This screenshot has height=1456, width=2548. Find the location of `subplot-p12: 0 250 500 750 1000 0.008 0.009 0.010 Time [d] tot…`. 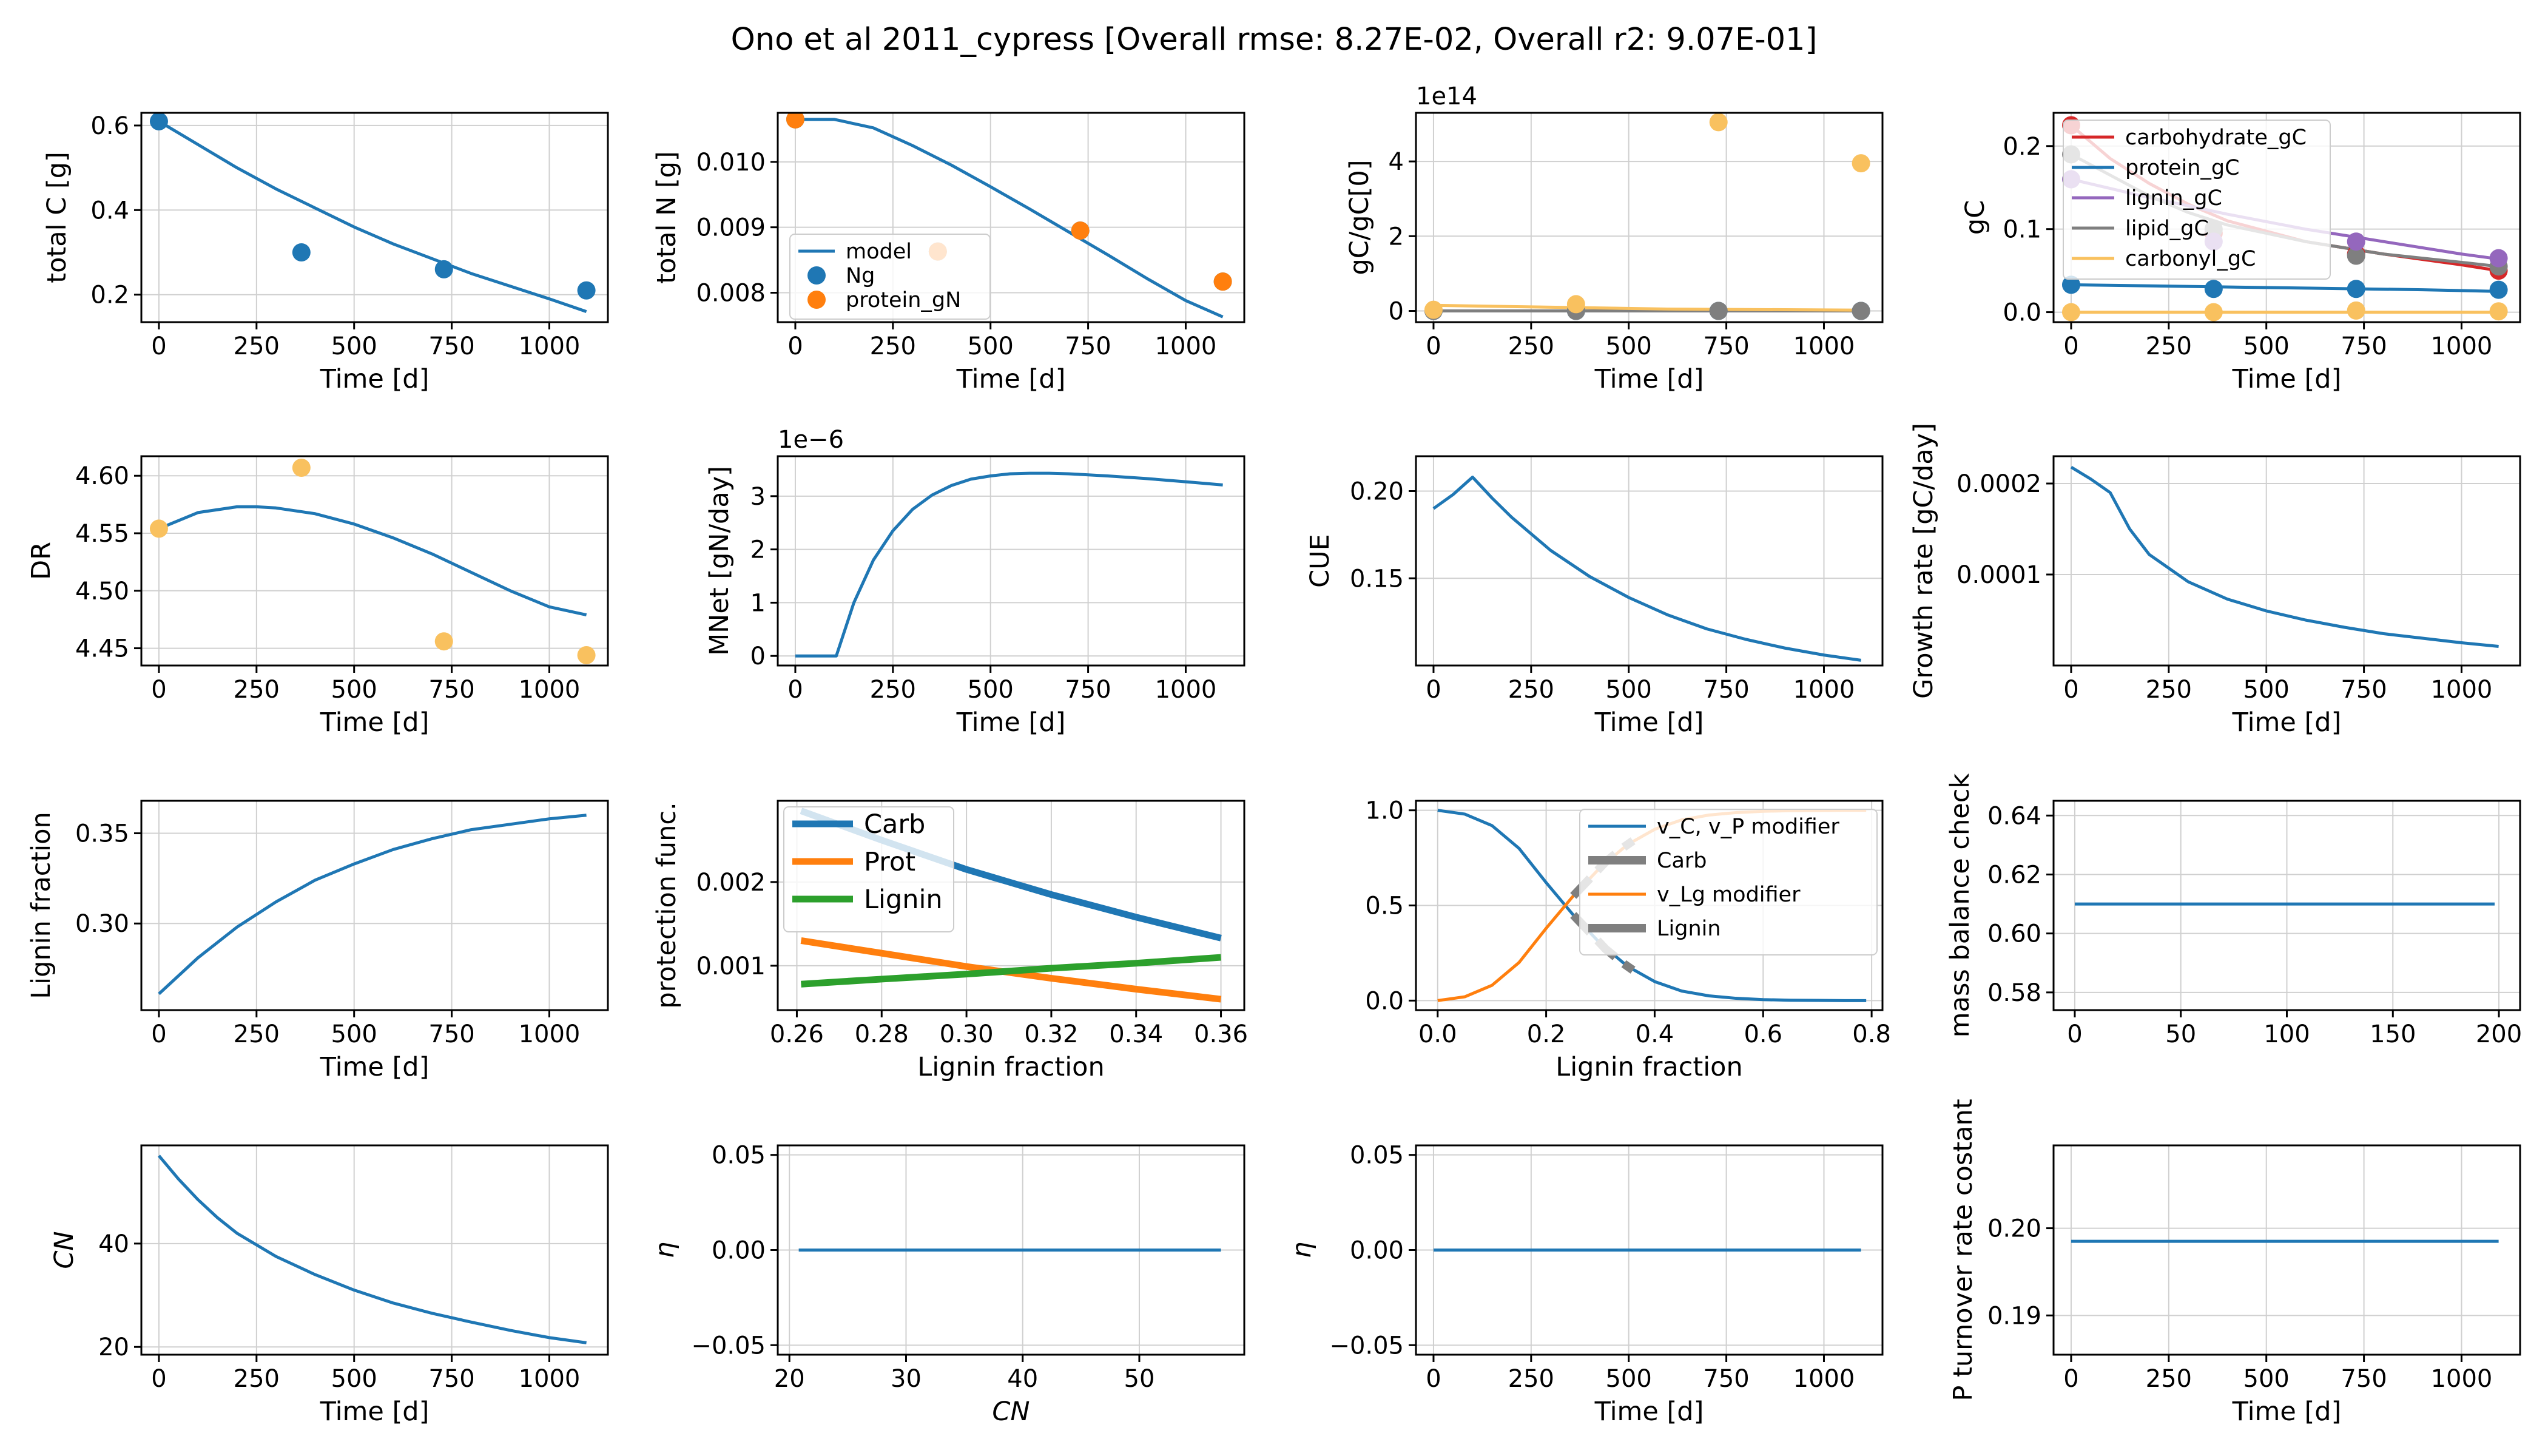

subplot-p12: 0 250 500 750 1000 0.008 0.009 0.010 Time [d] tot… is located at coordinates (948, 253).